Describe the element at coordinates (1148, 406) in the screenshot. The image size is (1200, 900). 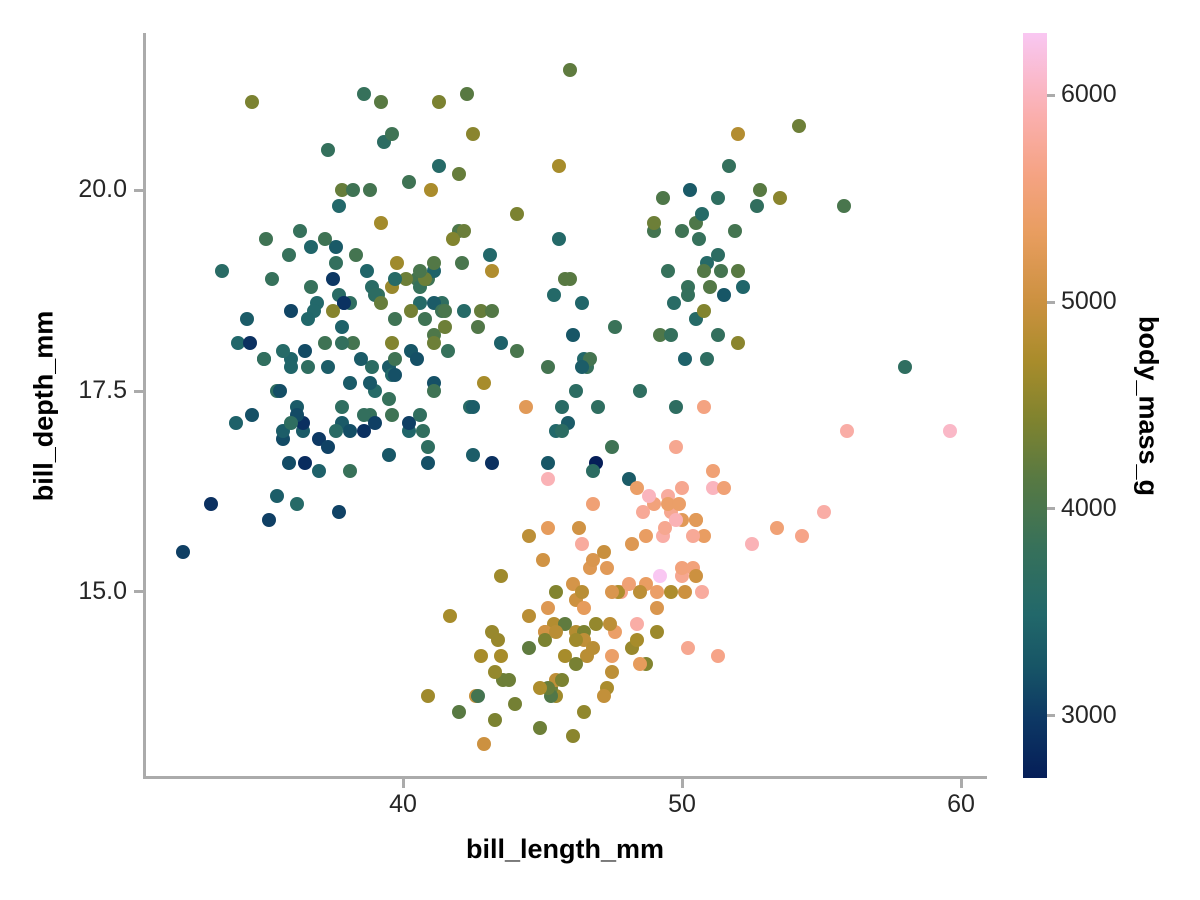
I see `colorbar-title: body_mass_g` at that location.